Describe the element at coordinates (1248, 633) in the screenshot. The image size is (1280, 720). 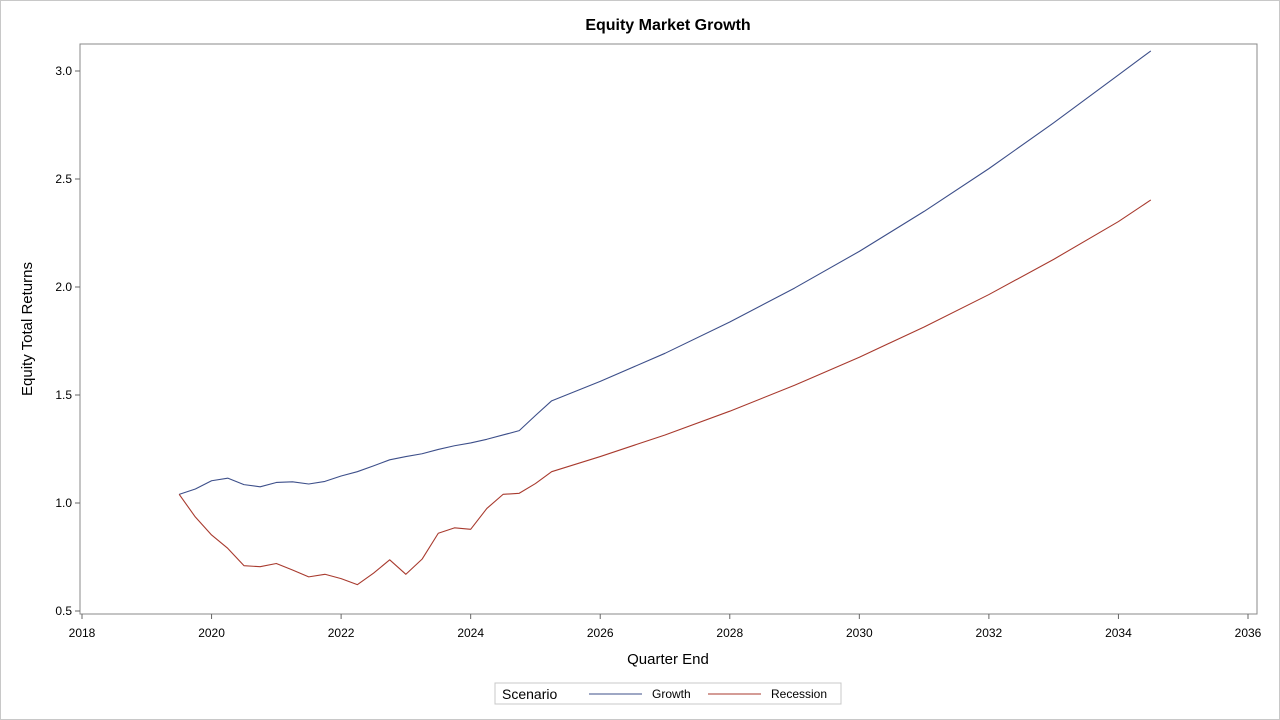
I see `x-tick-label: 2036` at that location.